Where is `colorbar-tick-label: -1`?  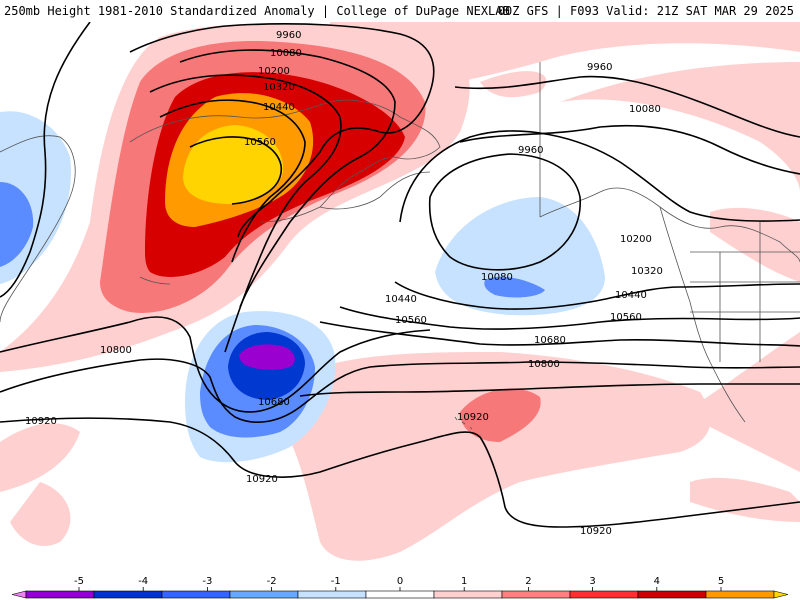
colorbar-tick-label: -1 is located at coordinates (336, 581).